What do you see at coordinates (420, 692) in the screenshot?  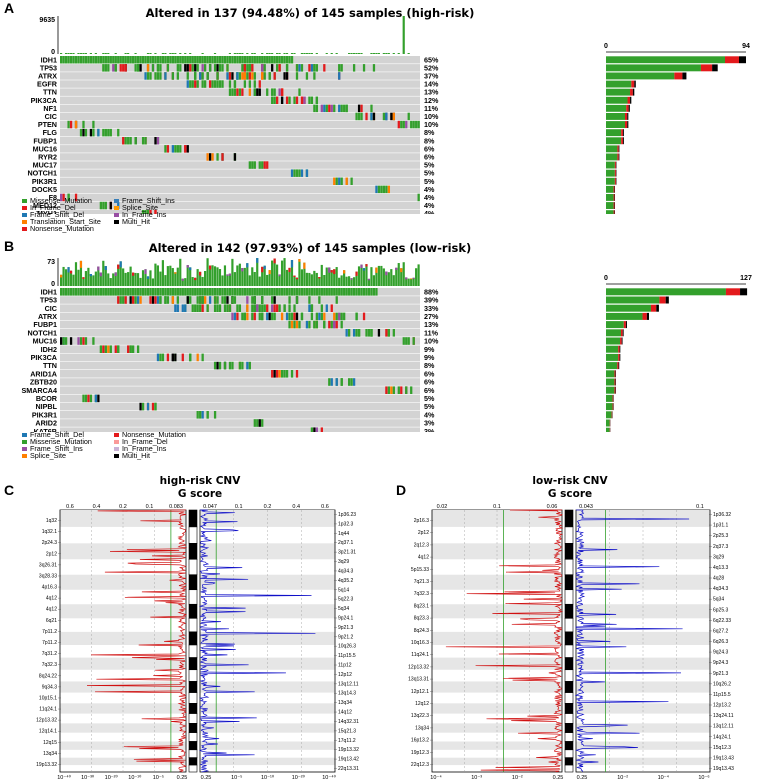 I see `cytoband-label-left: 12p12.1` at bounding box center [420, 692].